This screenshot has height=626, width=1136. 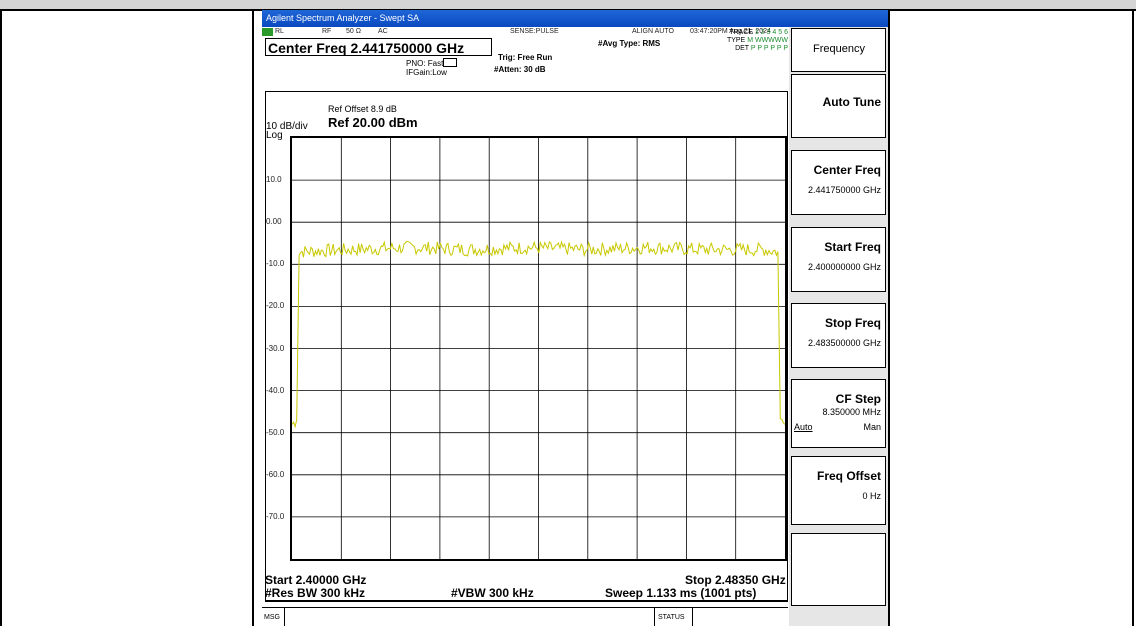 What do you see at coordinates (681, 593) in the screenshot?
I see `sweep-readout: Sweep 1.133 ms (1001 pts)` at bounding box center [681, 593].